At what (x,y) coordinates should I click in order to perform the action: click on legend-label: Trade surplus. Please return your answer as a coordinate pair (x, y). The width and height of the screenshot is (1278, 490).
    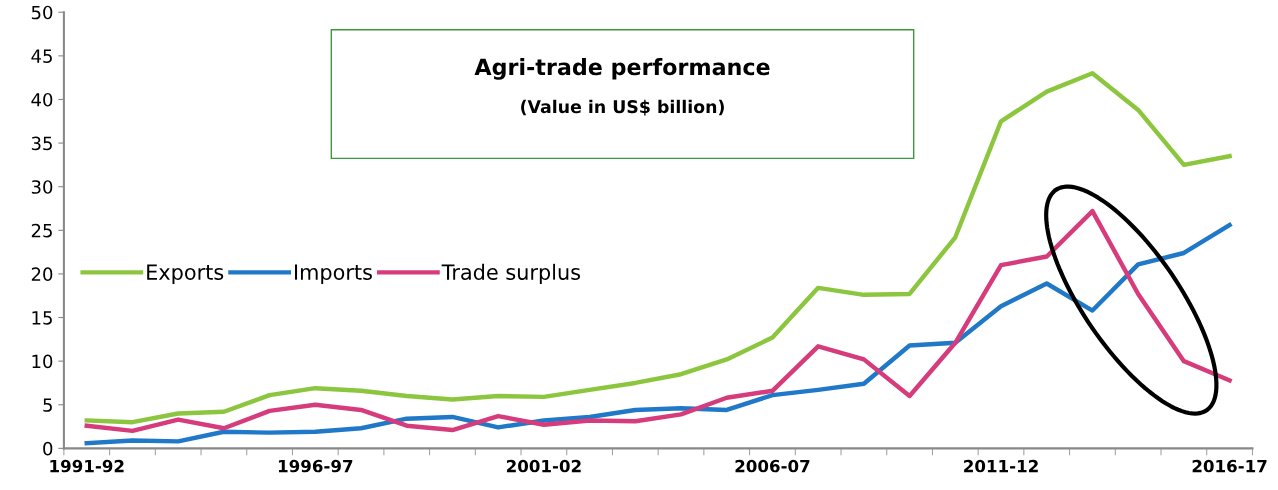
    Looking at the image, I should click on (511, 273).